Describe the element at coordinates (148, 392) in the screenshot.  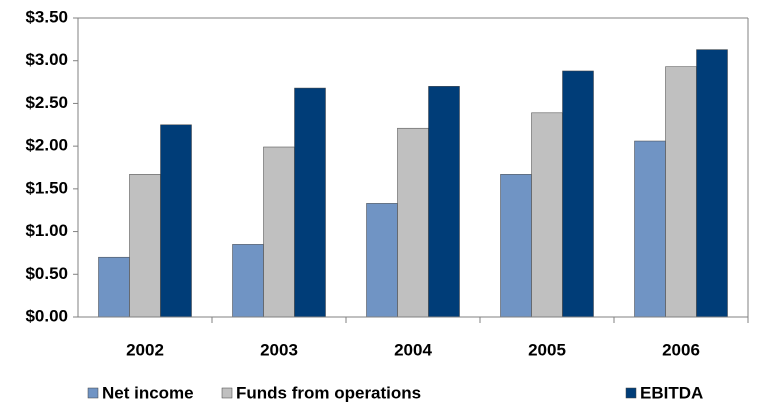
I see `legend-label: Net income` at that location.